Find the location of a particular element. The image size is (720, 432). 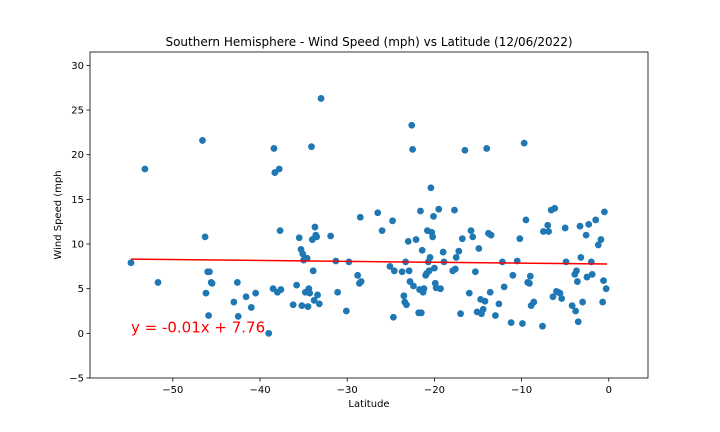

x-tick-label: −10 is located at coordinates (521, 390).